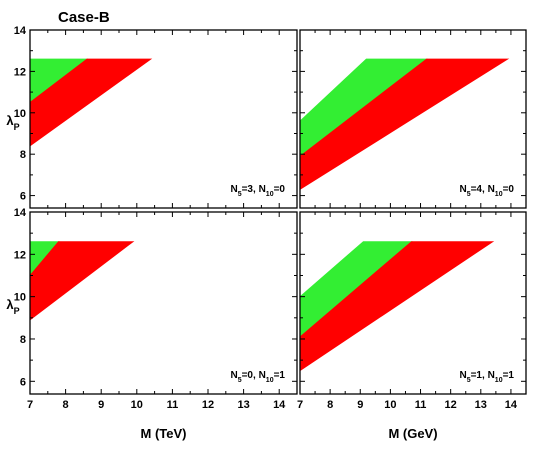 Image resolution: width=554 pixels, height=455 pixels. I want to click on panel-annotation: N5=3, N10=0, so click(257, 191).